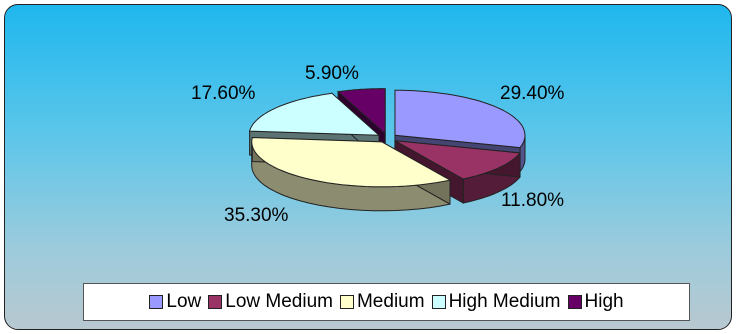 The width and height of the screenshot is (736, 334). What do you see at coordinates (504, 301) in the screenshot?
I see `legend-label-high-medium: High Medium` at bounding box center [504, 301].